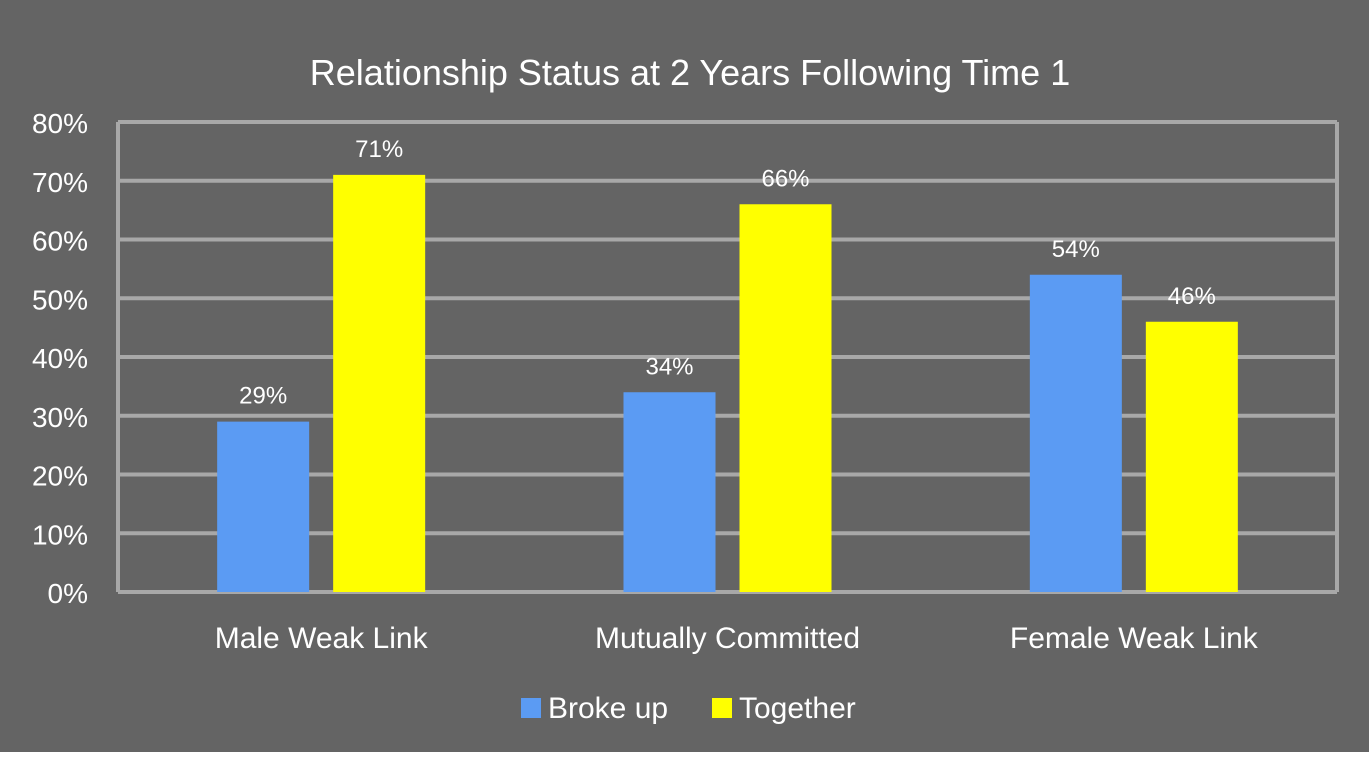 Image resolution: width=1369 pixels, height=757 pixels. Describe the element at coordinates (60, 534) in the screenshot. I see `y-tick-label: 10%` at that location.